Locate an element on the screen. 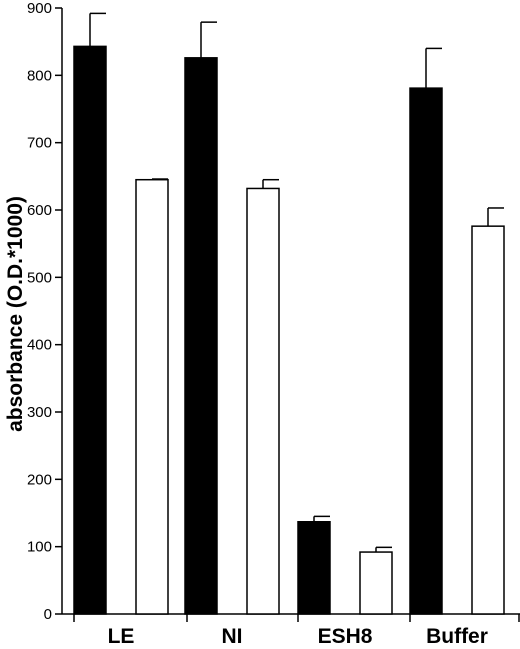 The height and width of the screenshot is (649, 520). x-axis: LE NI ESH8 Buffer is located at coordinates (291, 630).